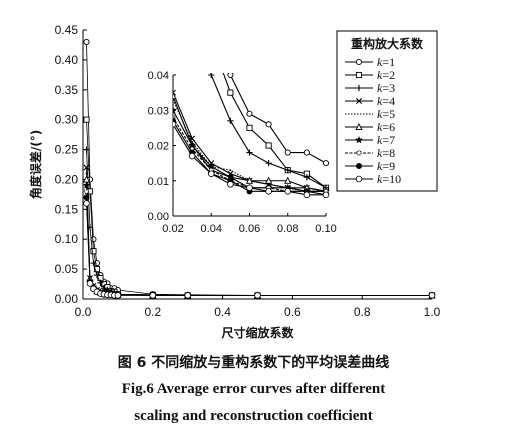 This screenshot has height=439, width=507. What do you see at coordinates (386, 140) in the screenshot?
I see `legend-label: k=7` at bounding box center [386, 140].